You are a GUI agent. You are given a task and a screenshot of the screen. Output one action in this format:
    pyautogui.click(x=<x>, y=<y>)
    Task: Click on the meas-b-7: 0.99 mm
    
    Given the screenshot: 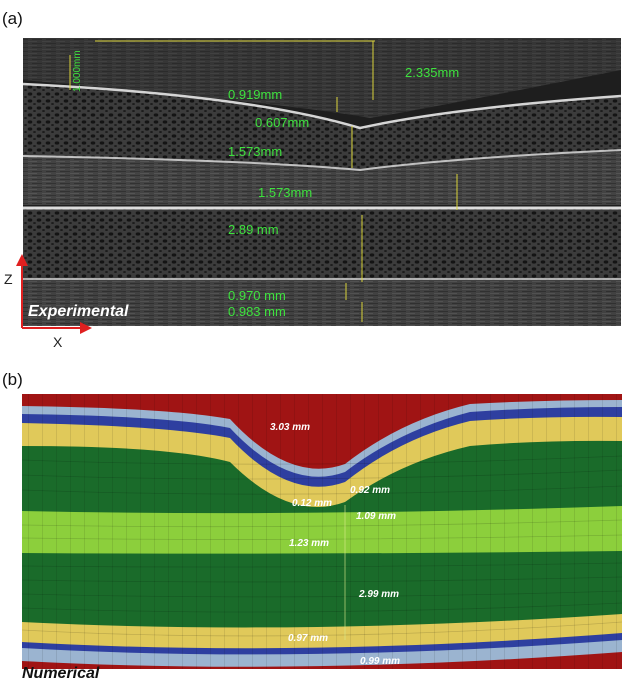 What is the action you would take?
    pyautogui.click(x=380, y=661)
    